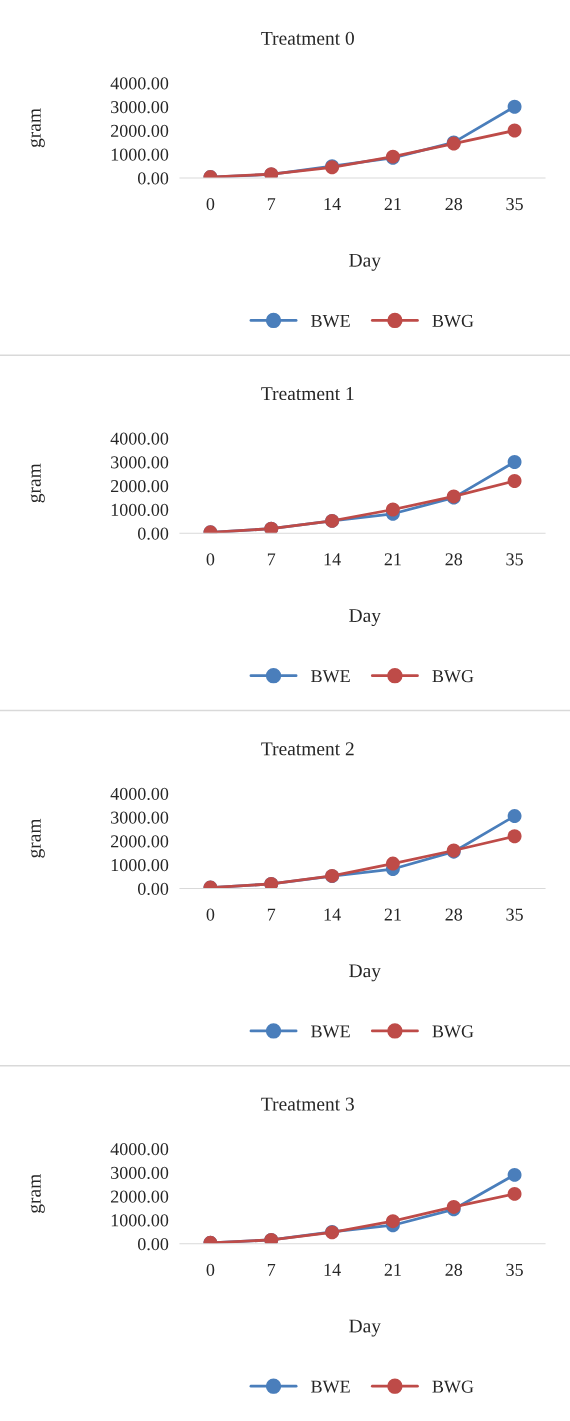  I want to click on chart-title: Treatment 0, so click(307, 38).